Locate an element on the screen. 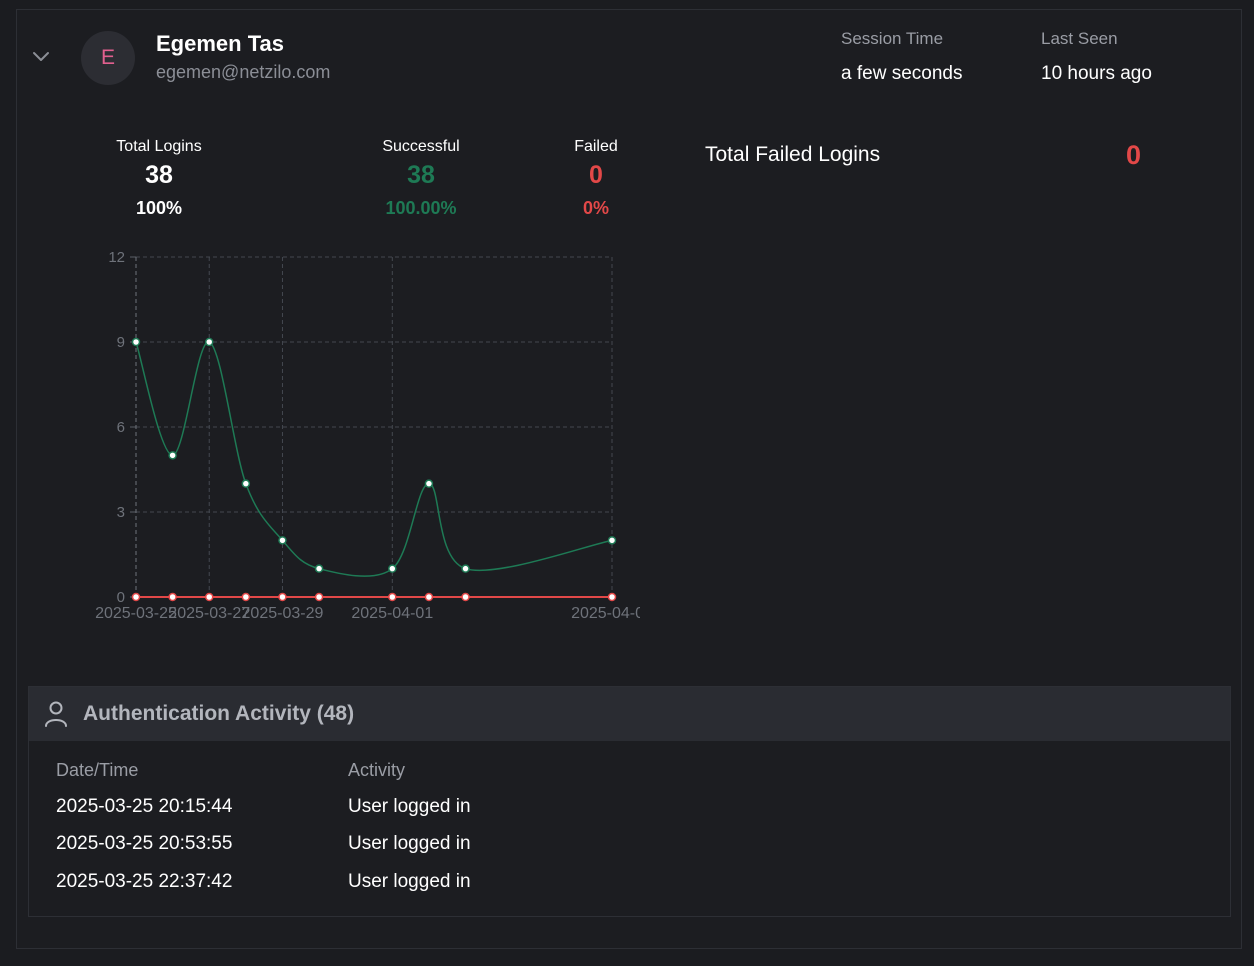 This screenshot has height=966, width=1254. total-logins-percent: 100% is located at coordinates (159, 208).